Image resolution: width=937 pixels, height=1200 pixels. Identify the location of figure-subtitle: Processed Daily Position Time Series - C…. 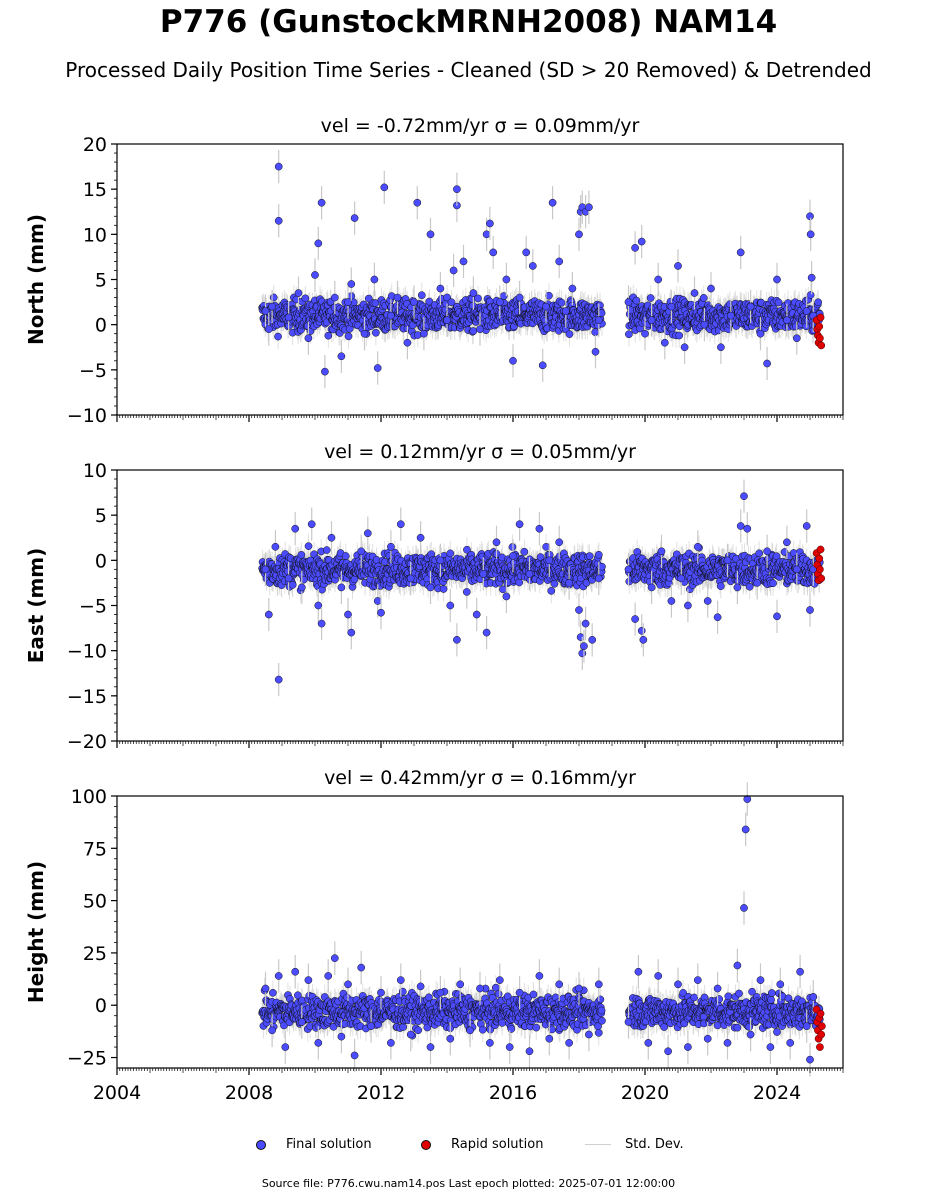
(468, 70).